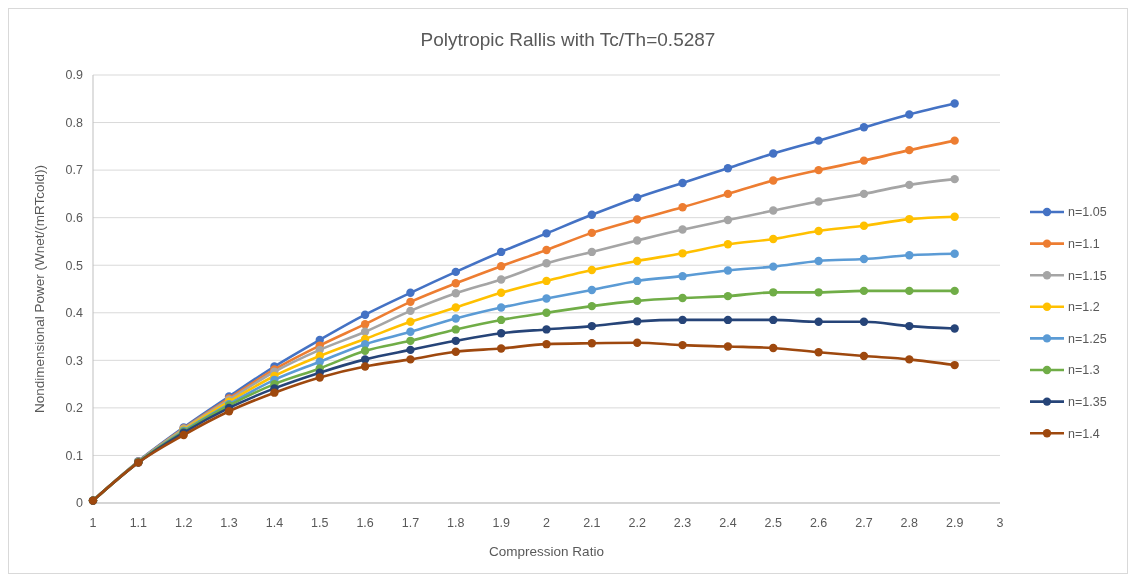 The image size is (1136, 582). What do you see at coordinates (1087, 338) in the screenshot?
I see `legend-label: n=1.25` at bounding box center [1087, 338].